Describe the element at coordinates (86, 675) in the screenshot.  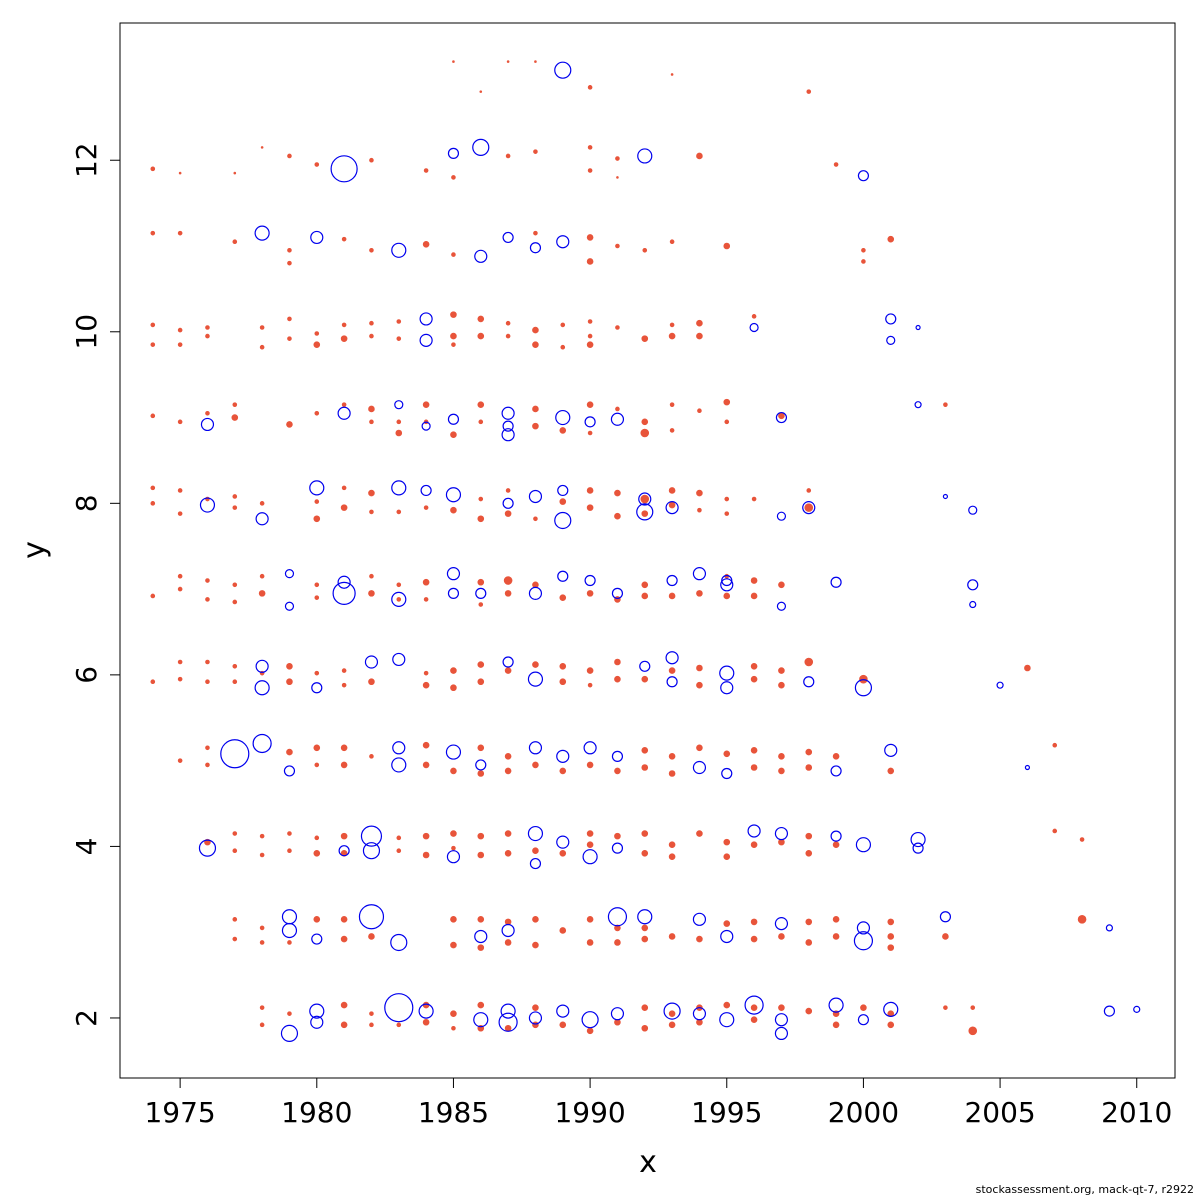
I see `y-tick-label: 6` at that location.